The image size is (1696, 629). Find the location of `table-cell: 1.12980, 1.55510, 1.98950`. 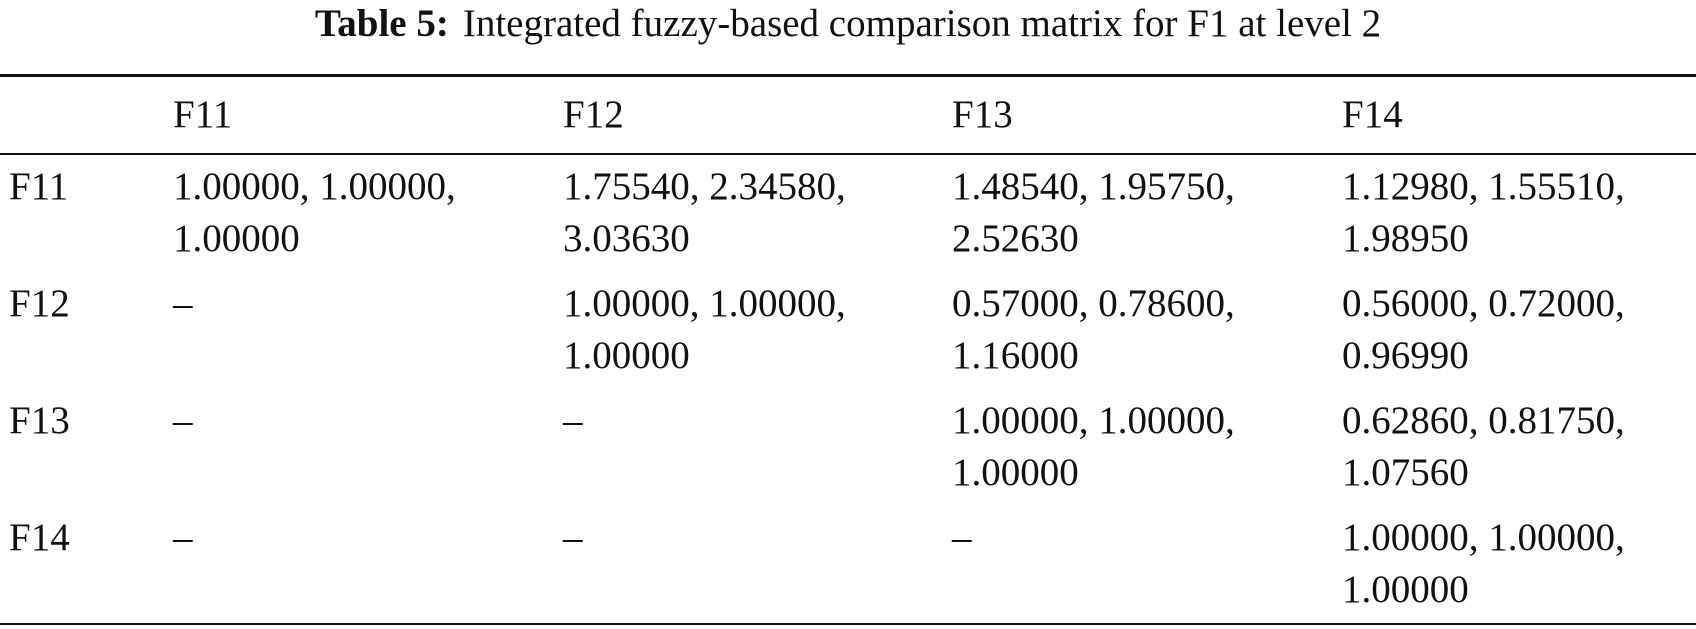

table-cell: 1.12980, 1.55510, 1.98950 is located at coordinates (1483, 212).